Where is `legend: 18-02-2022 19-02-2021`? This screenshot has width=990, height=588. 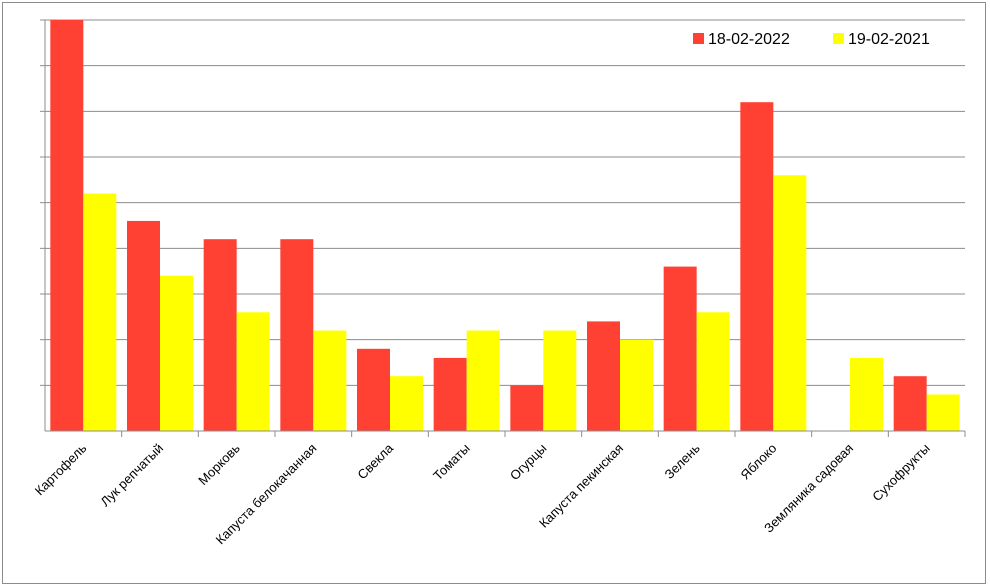 legend: 18-02-2022 19-02-2021 is located at coordinates (811, 39).